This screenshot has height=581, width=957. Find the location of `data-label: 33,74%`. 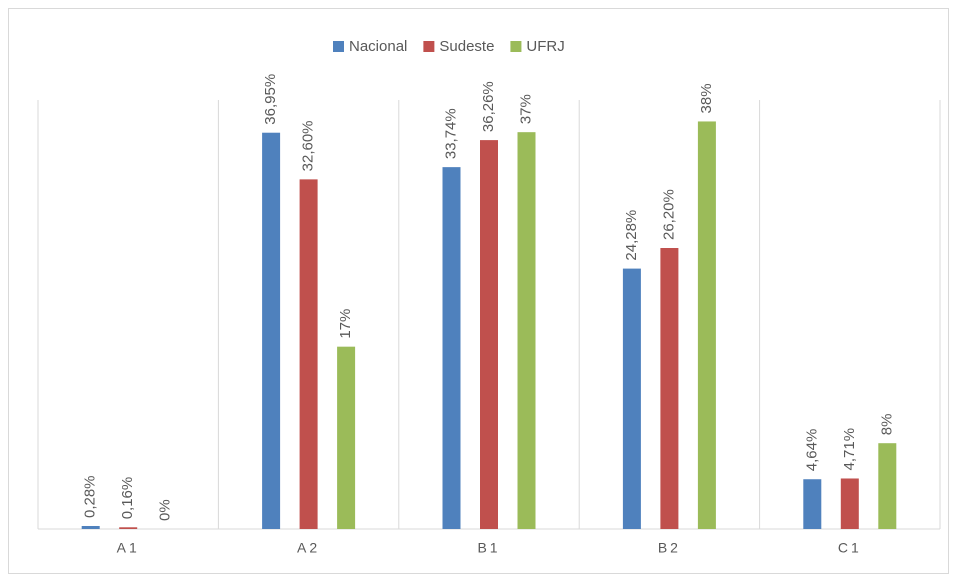

data-label: 33,74% is located at coordinates (450, 133).